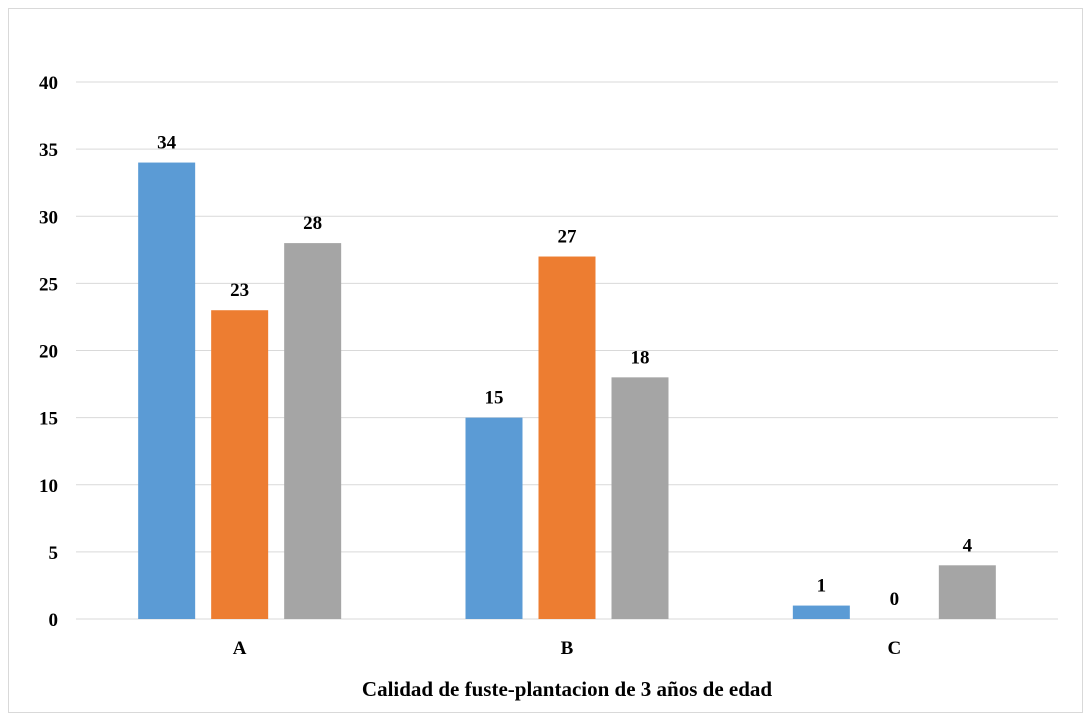  I want to click on data-label: 27, so click(568, 237).